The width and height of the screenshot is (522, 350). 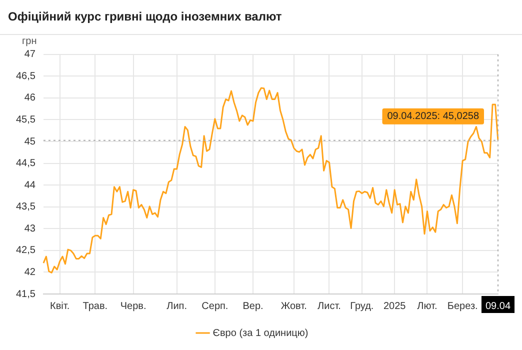 I want to click on y-tick-label: 44, so click(x=30, y=185).